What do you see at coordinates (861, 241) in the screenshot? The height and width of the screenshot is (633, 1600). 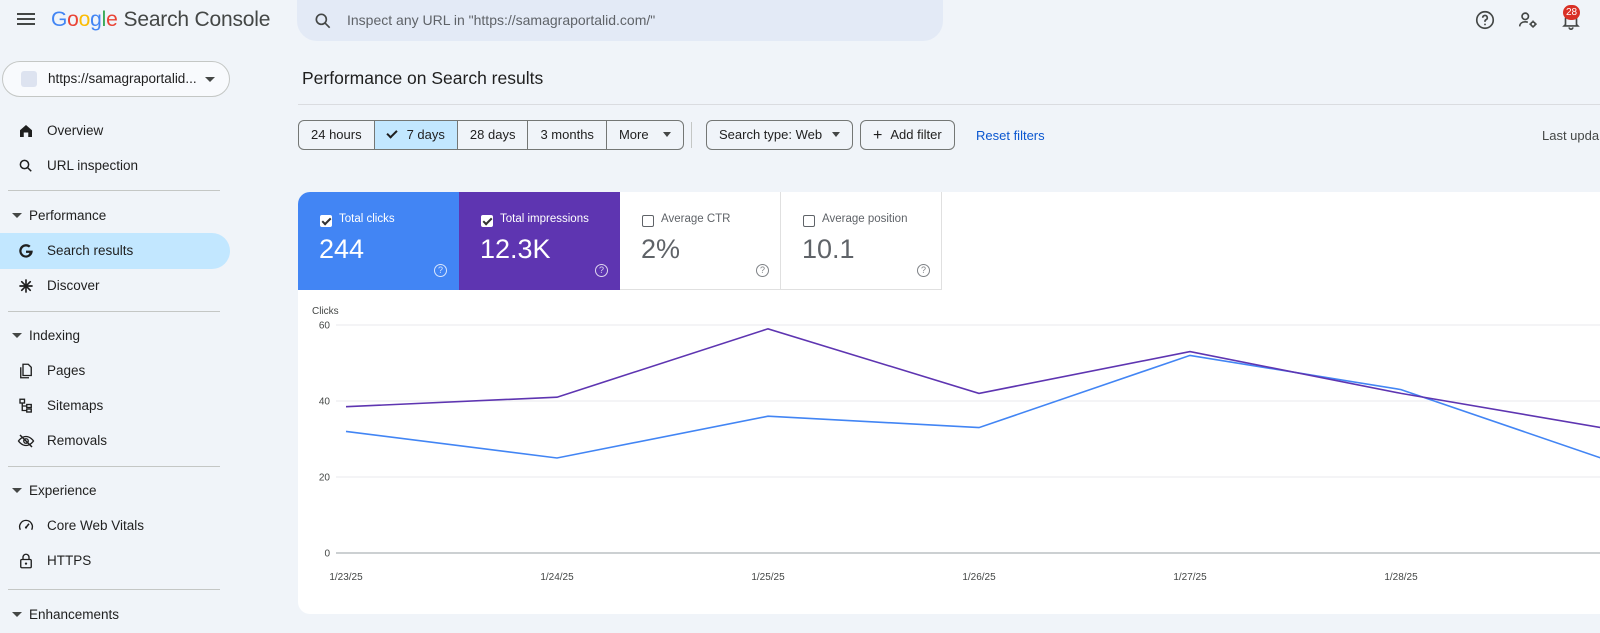 I see `metric-average-position: Average position 10.1 ?` at bounding box center [861, 241].